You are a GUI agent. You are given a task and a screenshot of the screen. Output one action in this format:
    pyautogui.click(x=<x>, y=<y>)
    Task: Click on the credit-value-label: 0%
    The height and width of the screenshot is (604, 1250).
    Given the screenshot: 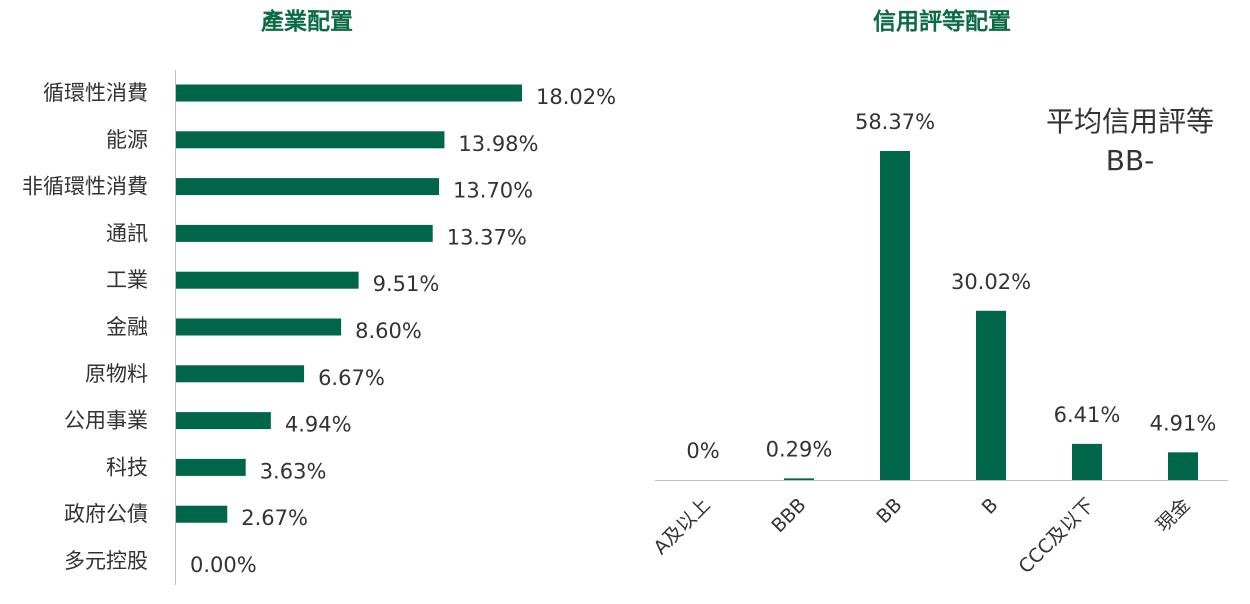 What is the action you would take?
    pyautogui.click(x=702, y=451)
    